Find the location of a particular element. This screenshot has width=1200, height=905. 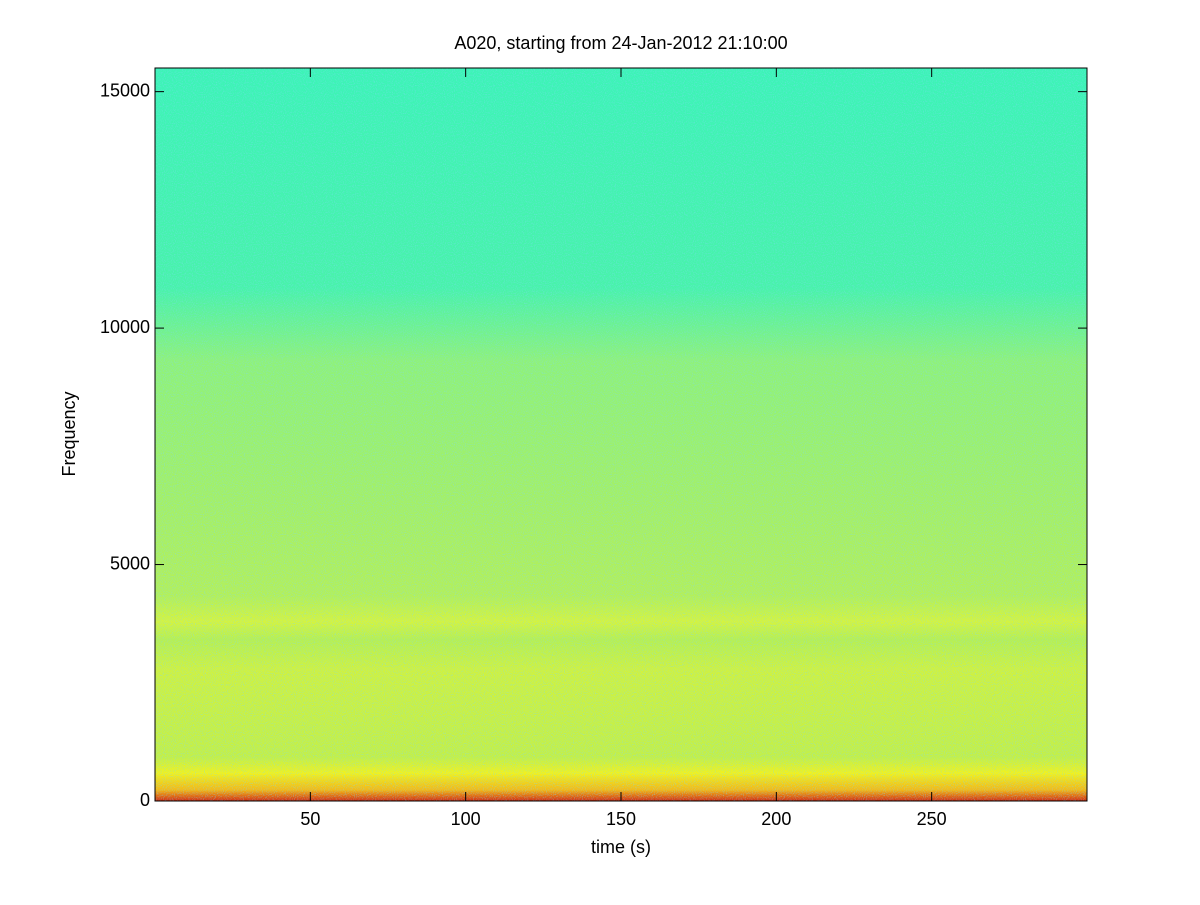

chart-title: A020, starting from 24-Jan-2012 21:10:00 is located at coordinates (620, 43).